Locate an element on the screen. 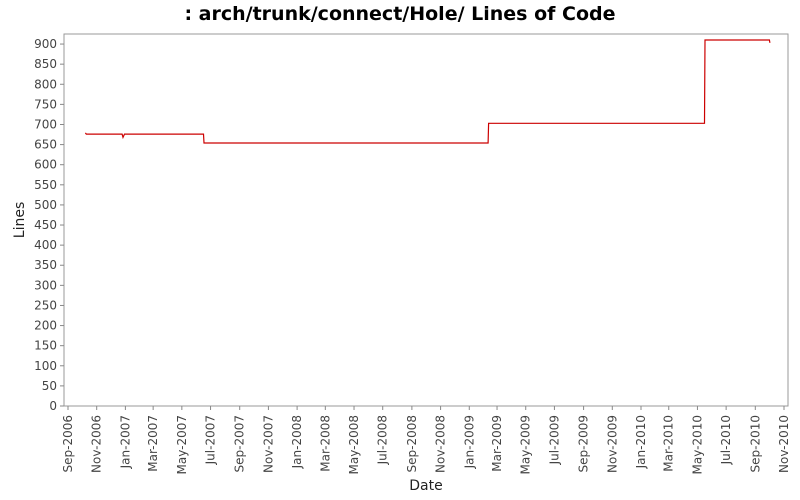 The height and width of the screenshot is (500, 800). x-tick-label: Jan-2007 is located at coordinates (125, 442).